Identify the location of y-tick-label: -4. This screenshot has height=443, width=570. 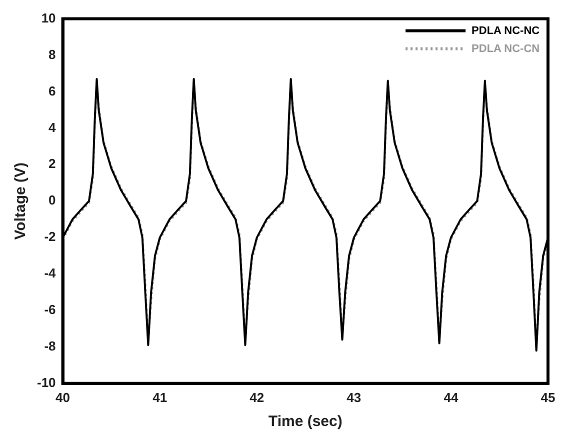
(50, 273).